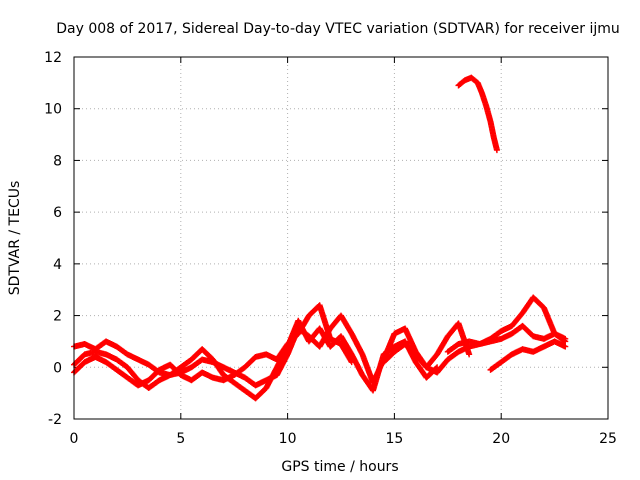  I want to click on y-tick-labels: -2 0 2 4 6 8 10 12, so click(53, 239).